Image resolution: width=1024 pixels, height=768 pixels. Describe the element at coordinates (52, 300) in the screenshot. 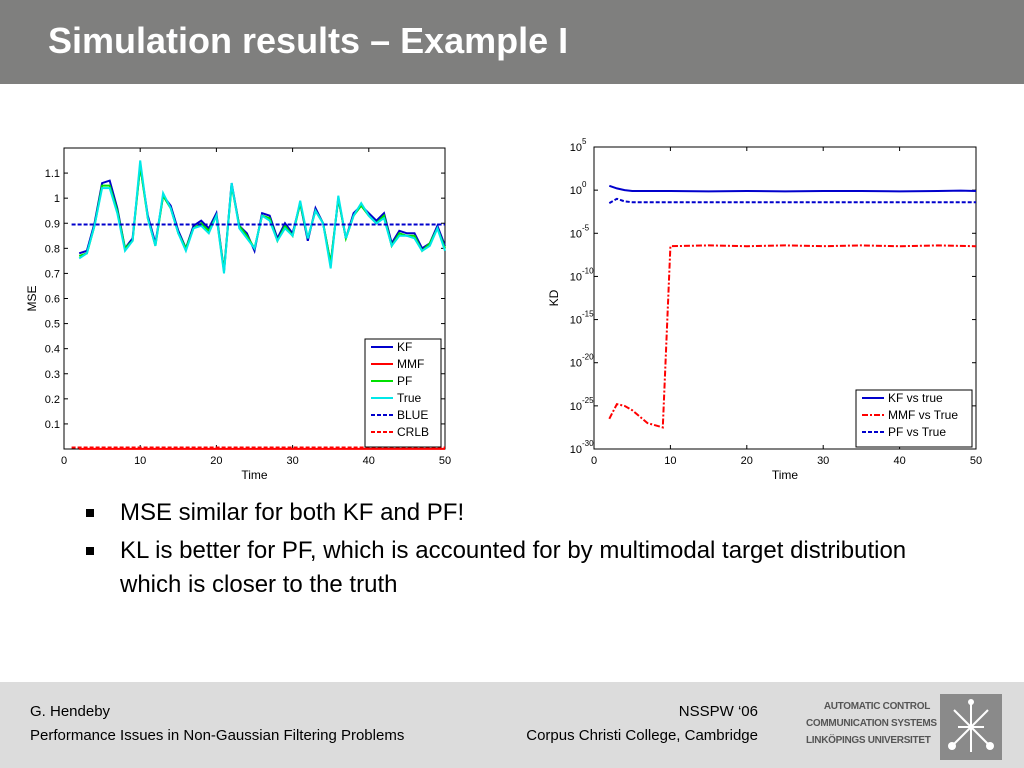

I see `y-tick-label: 0.6` at that location.